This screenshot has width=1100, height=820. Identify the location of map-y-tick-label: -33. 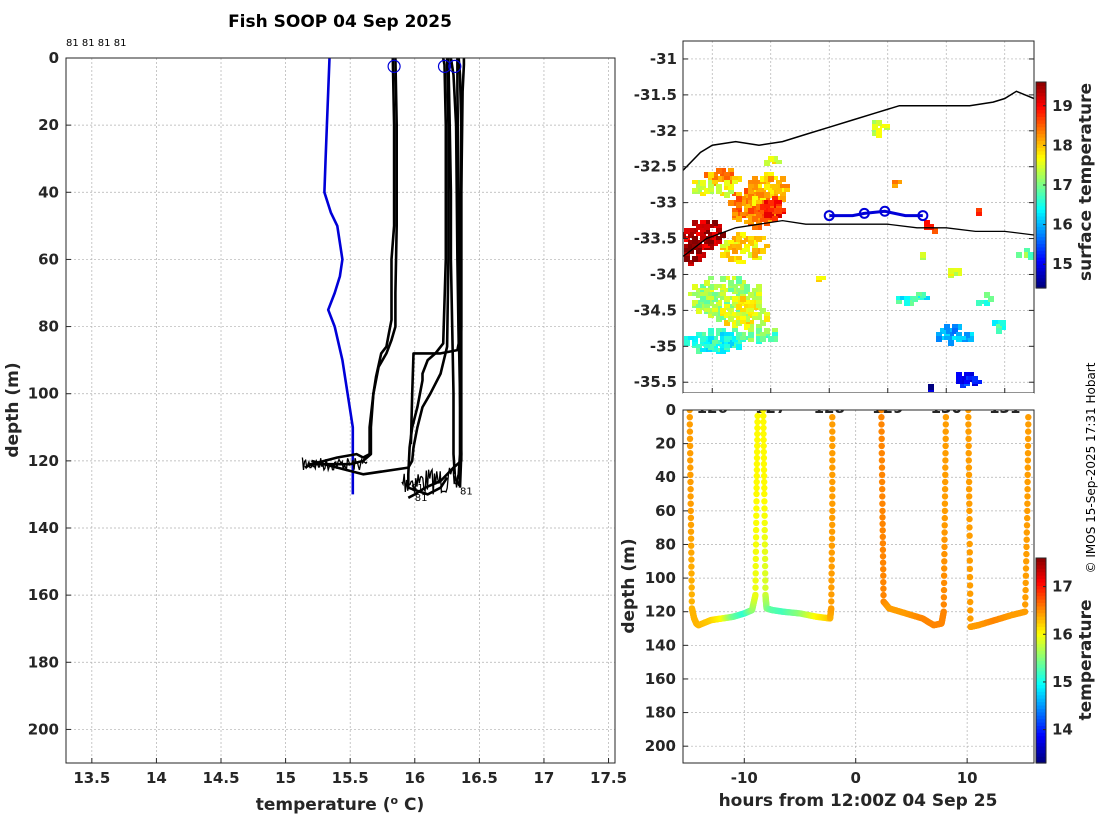
(663, 203).